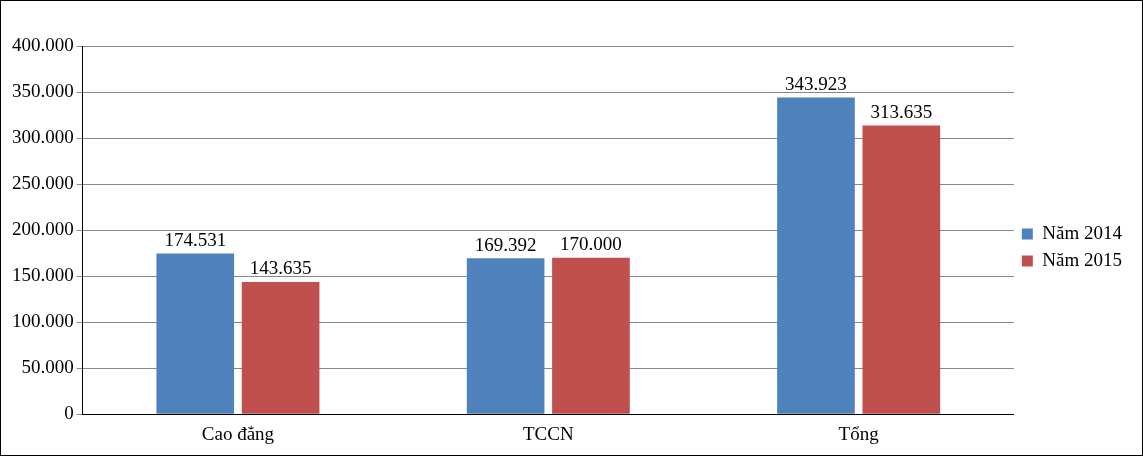 This screenshot has height=456, width=1143. Describe the element at coordinates (901, 111) in the screenshot. I see `data-label: 313.635` at that location.